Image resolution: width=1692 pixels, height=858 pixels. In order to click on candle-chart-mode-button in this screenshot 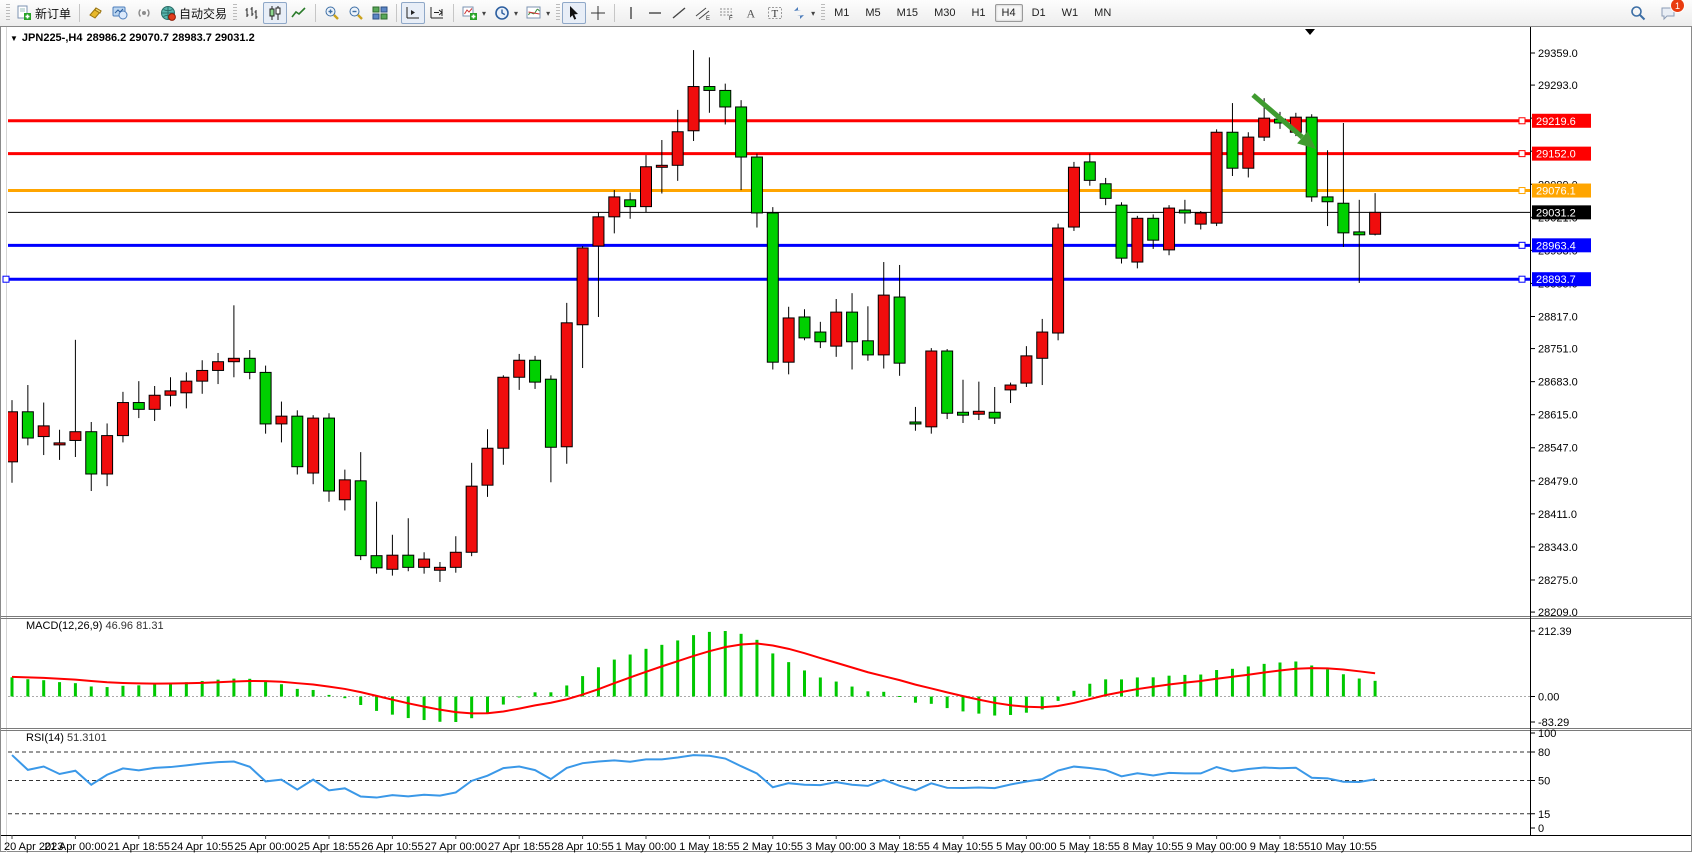, I will do `click(275, 13)`.